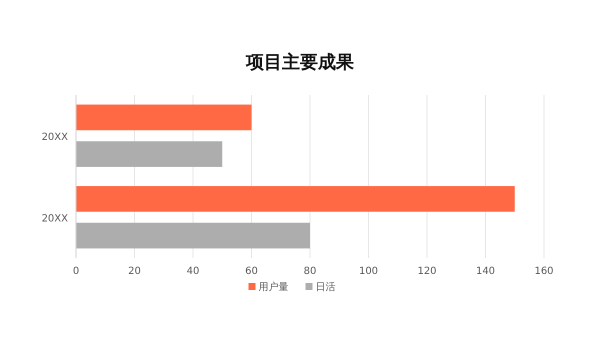  I want to click on x-tick-label: 60, so click(251, 271).